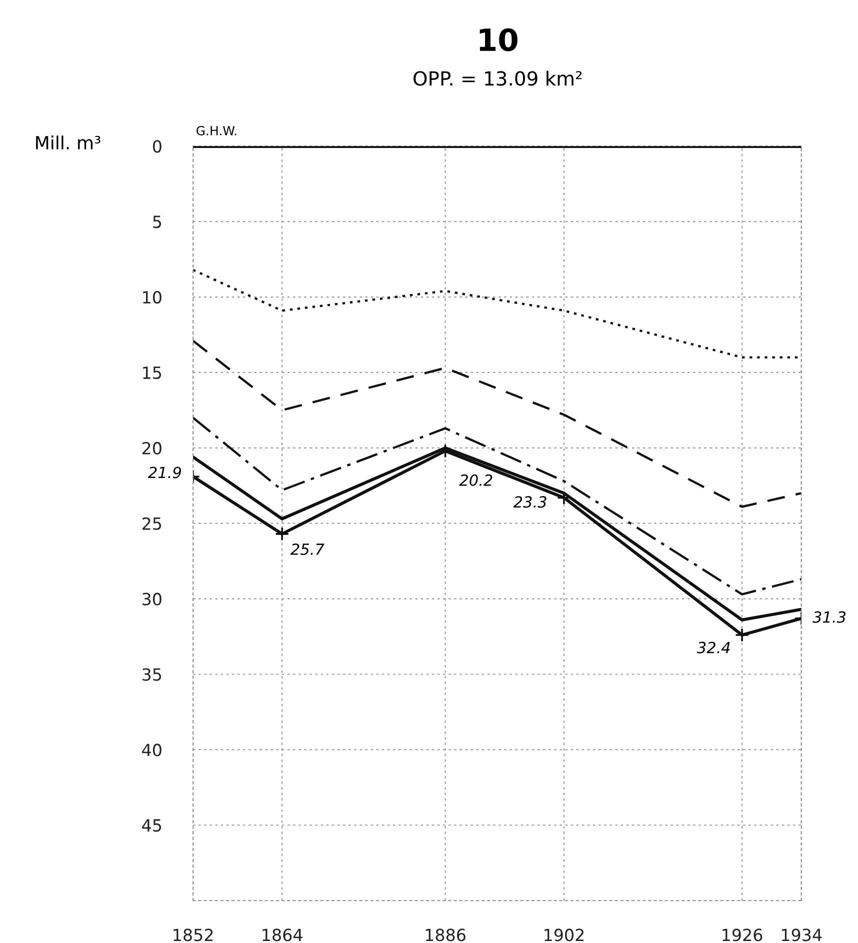 This screenshot has height=943, width=858. Describe the element at coordinates (152, 523) in the screenshot. I see `y-tick-label: 25` at that location.